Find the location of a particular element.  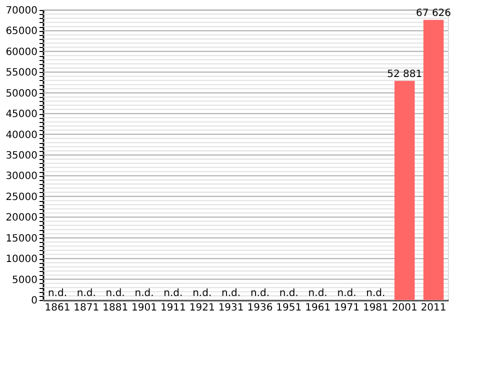

y-tick-label: 30000 is located at coordinates (22, 176).